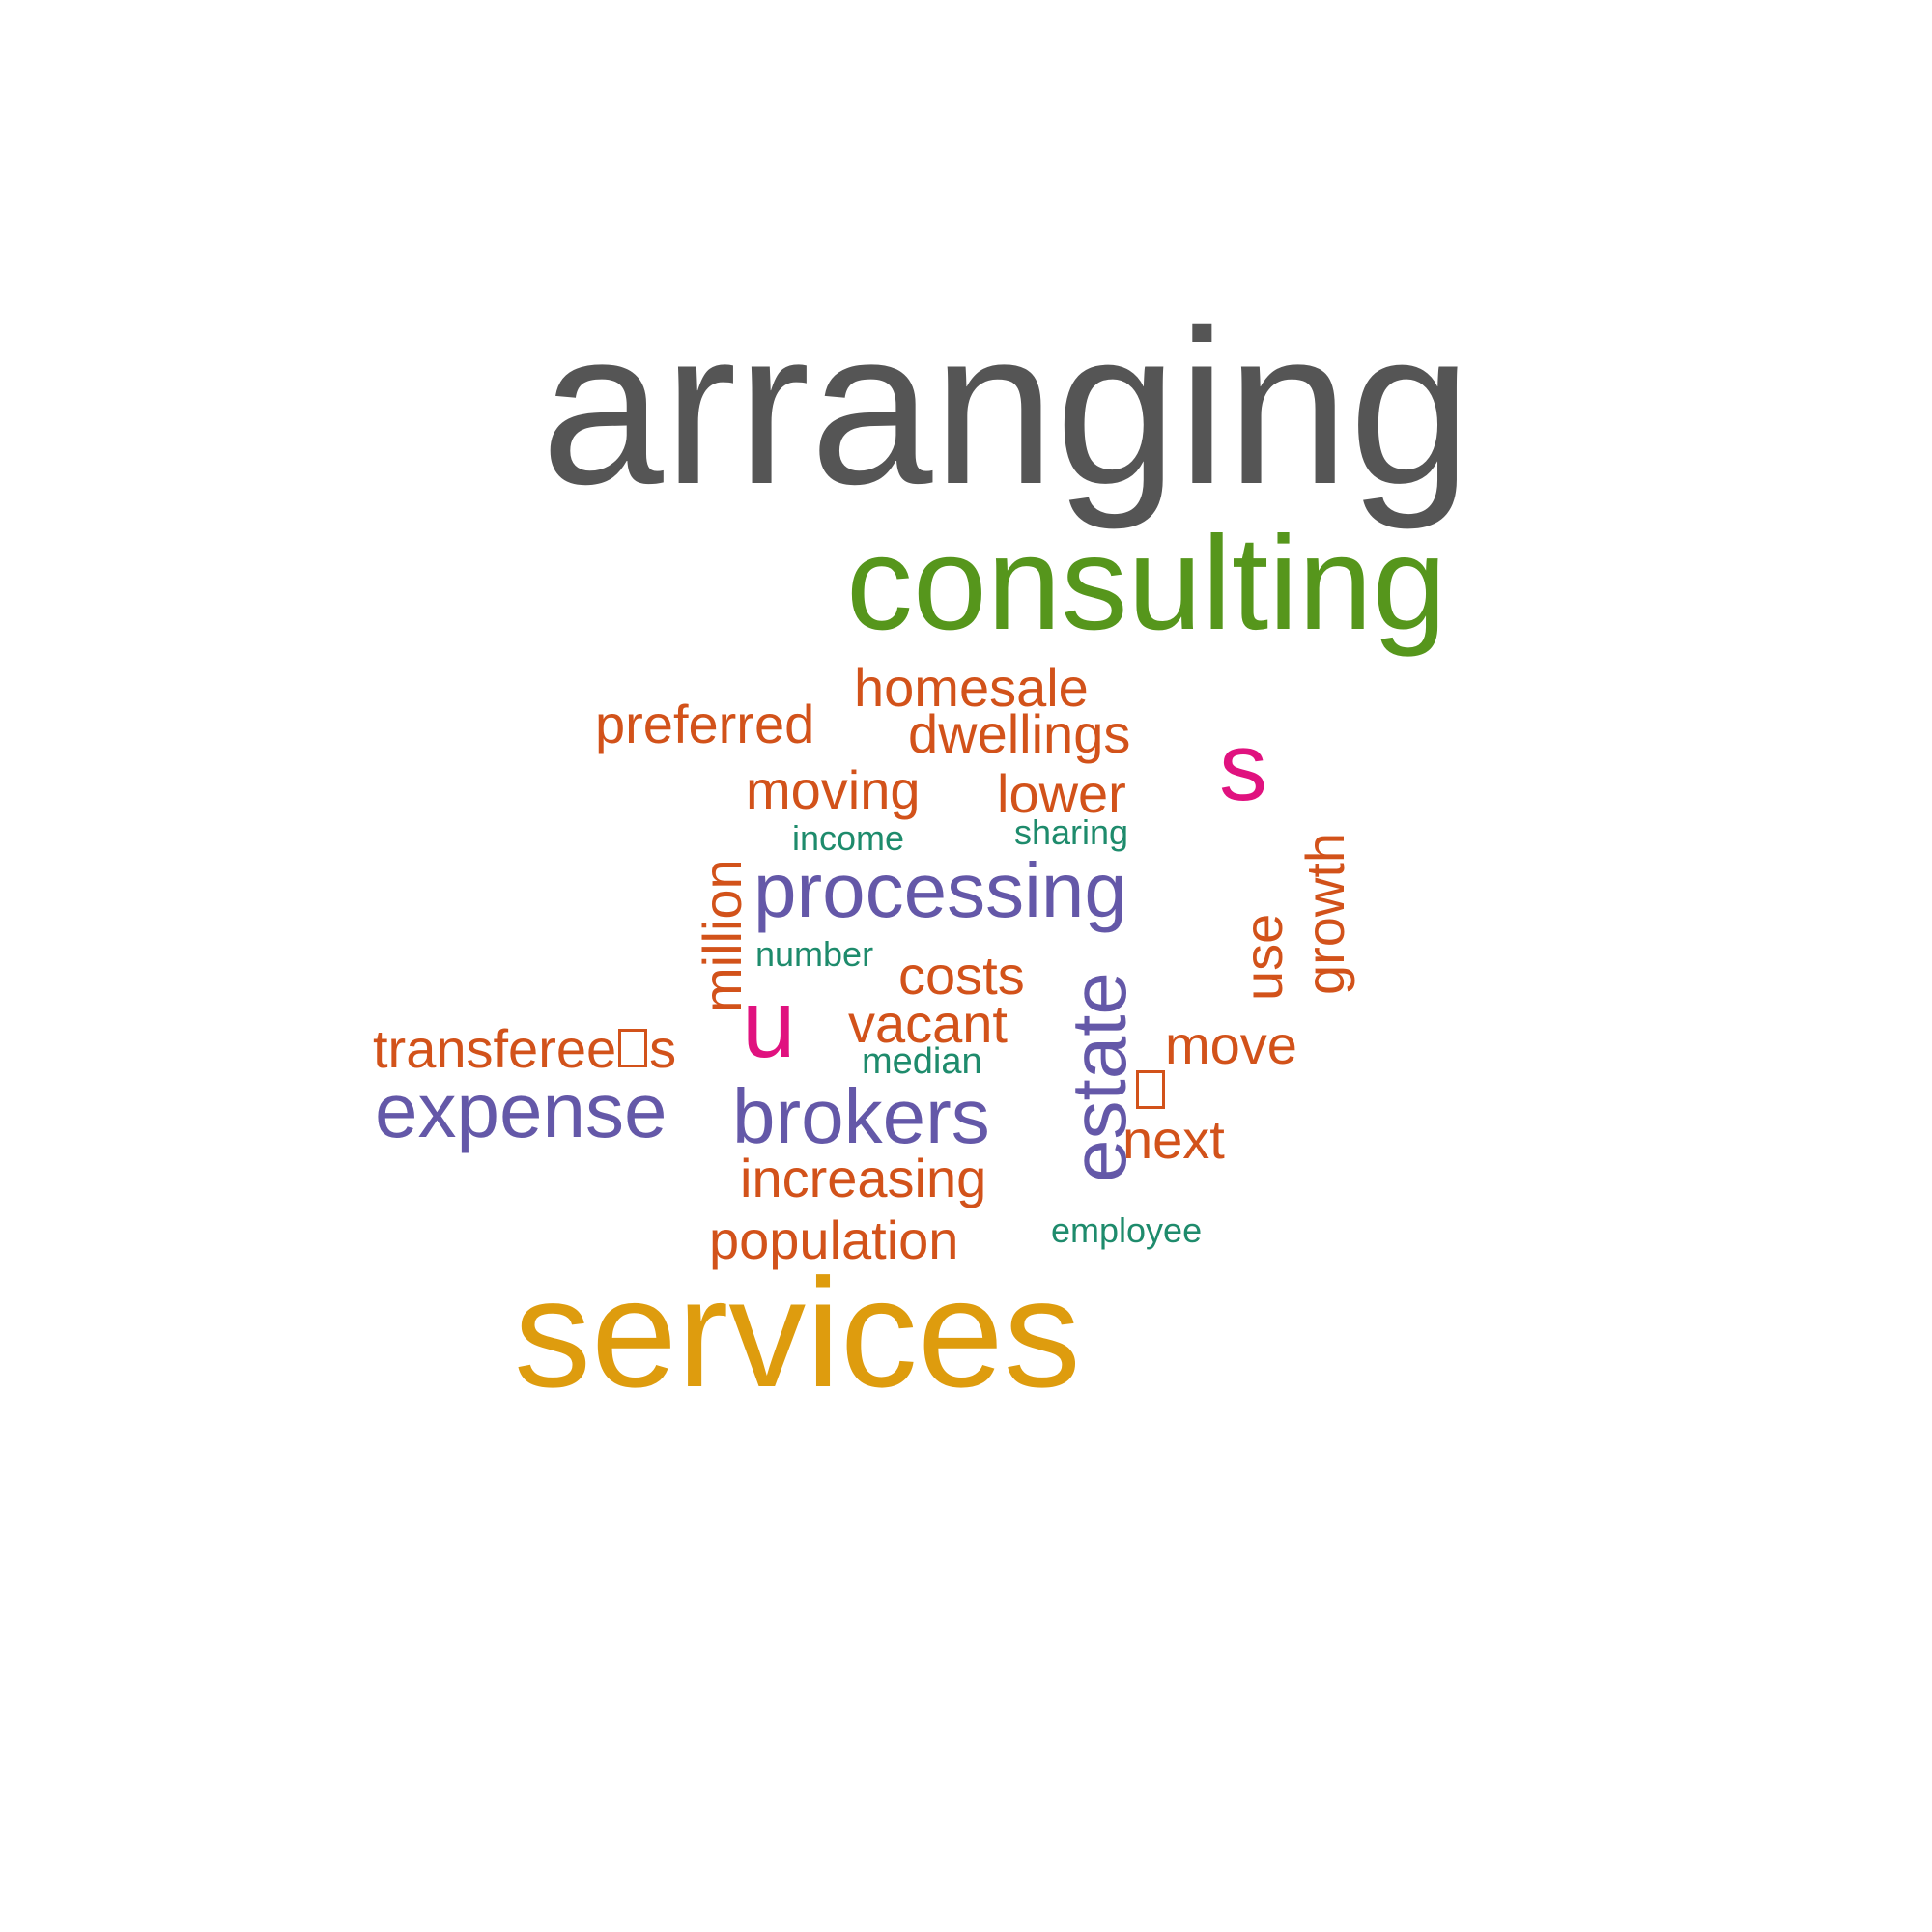  Describe the element at coordinates (495, 1048) in the screenshot. I see `word-transferees-prefix: transferee` at that location.